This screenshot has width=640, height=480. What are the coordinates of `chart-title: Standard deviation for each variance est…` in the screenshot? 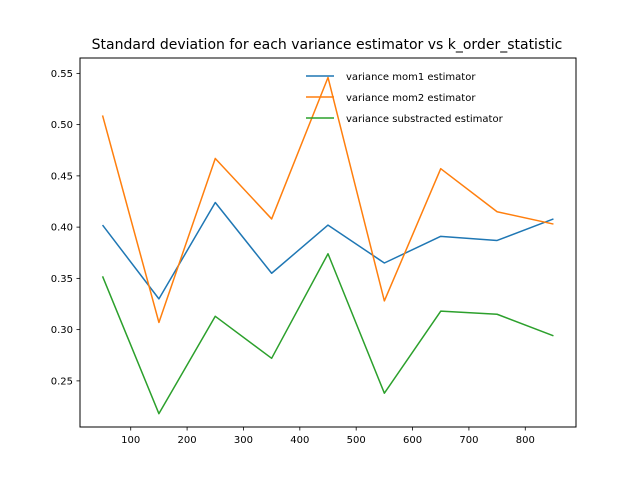 It's located at (327, 45).